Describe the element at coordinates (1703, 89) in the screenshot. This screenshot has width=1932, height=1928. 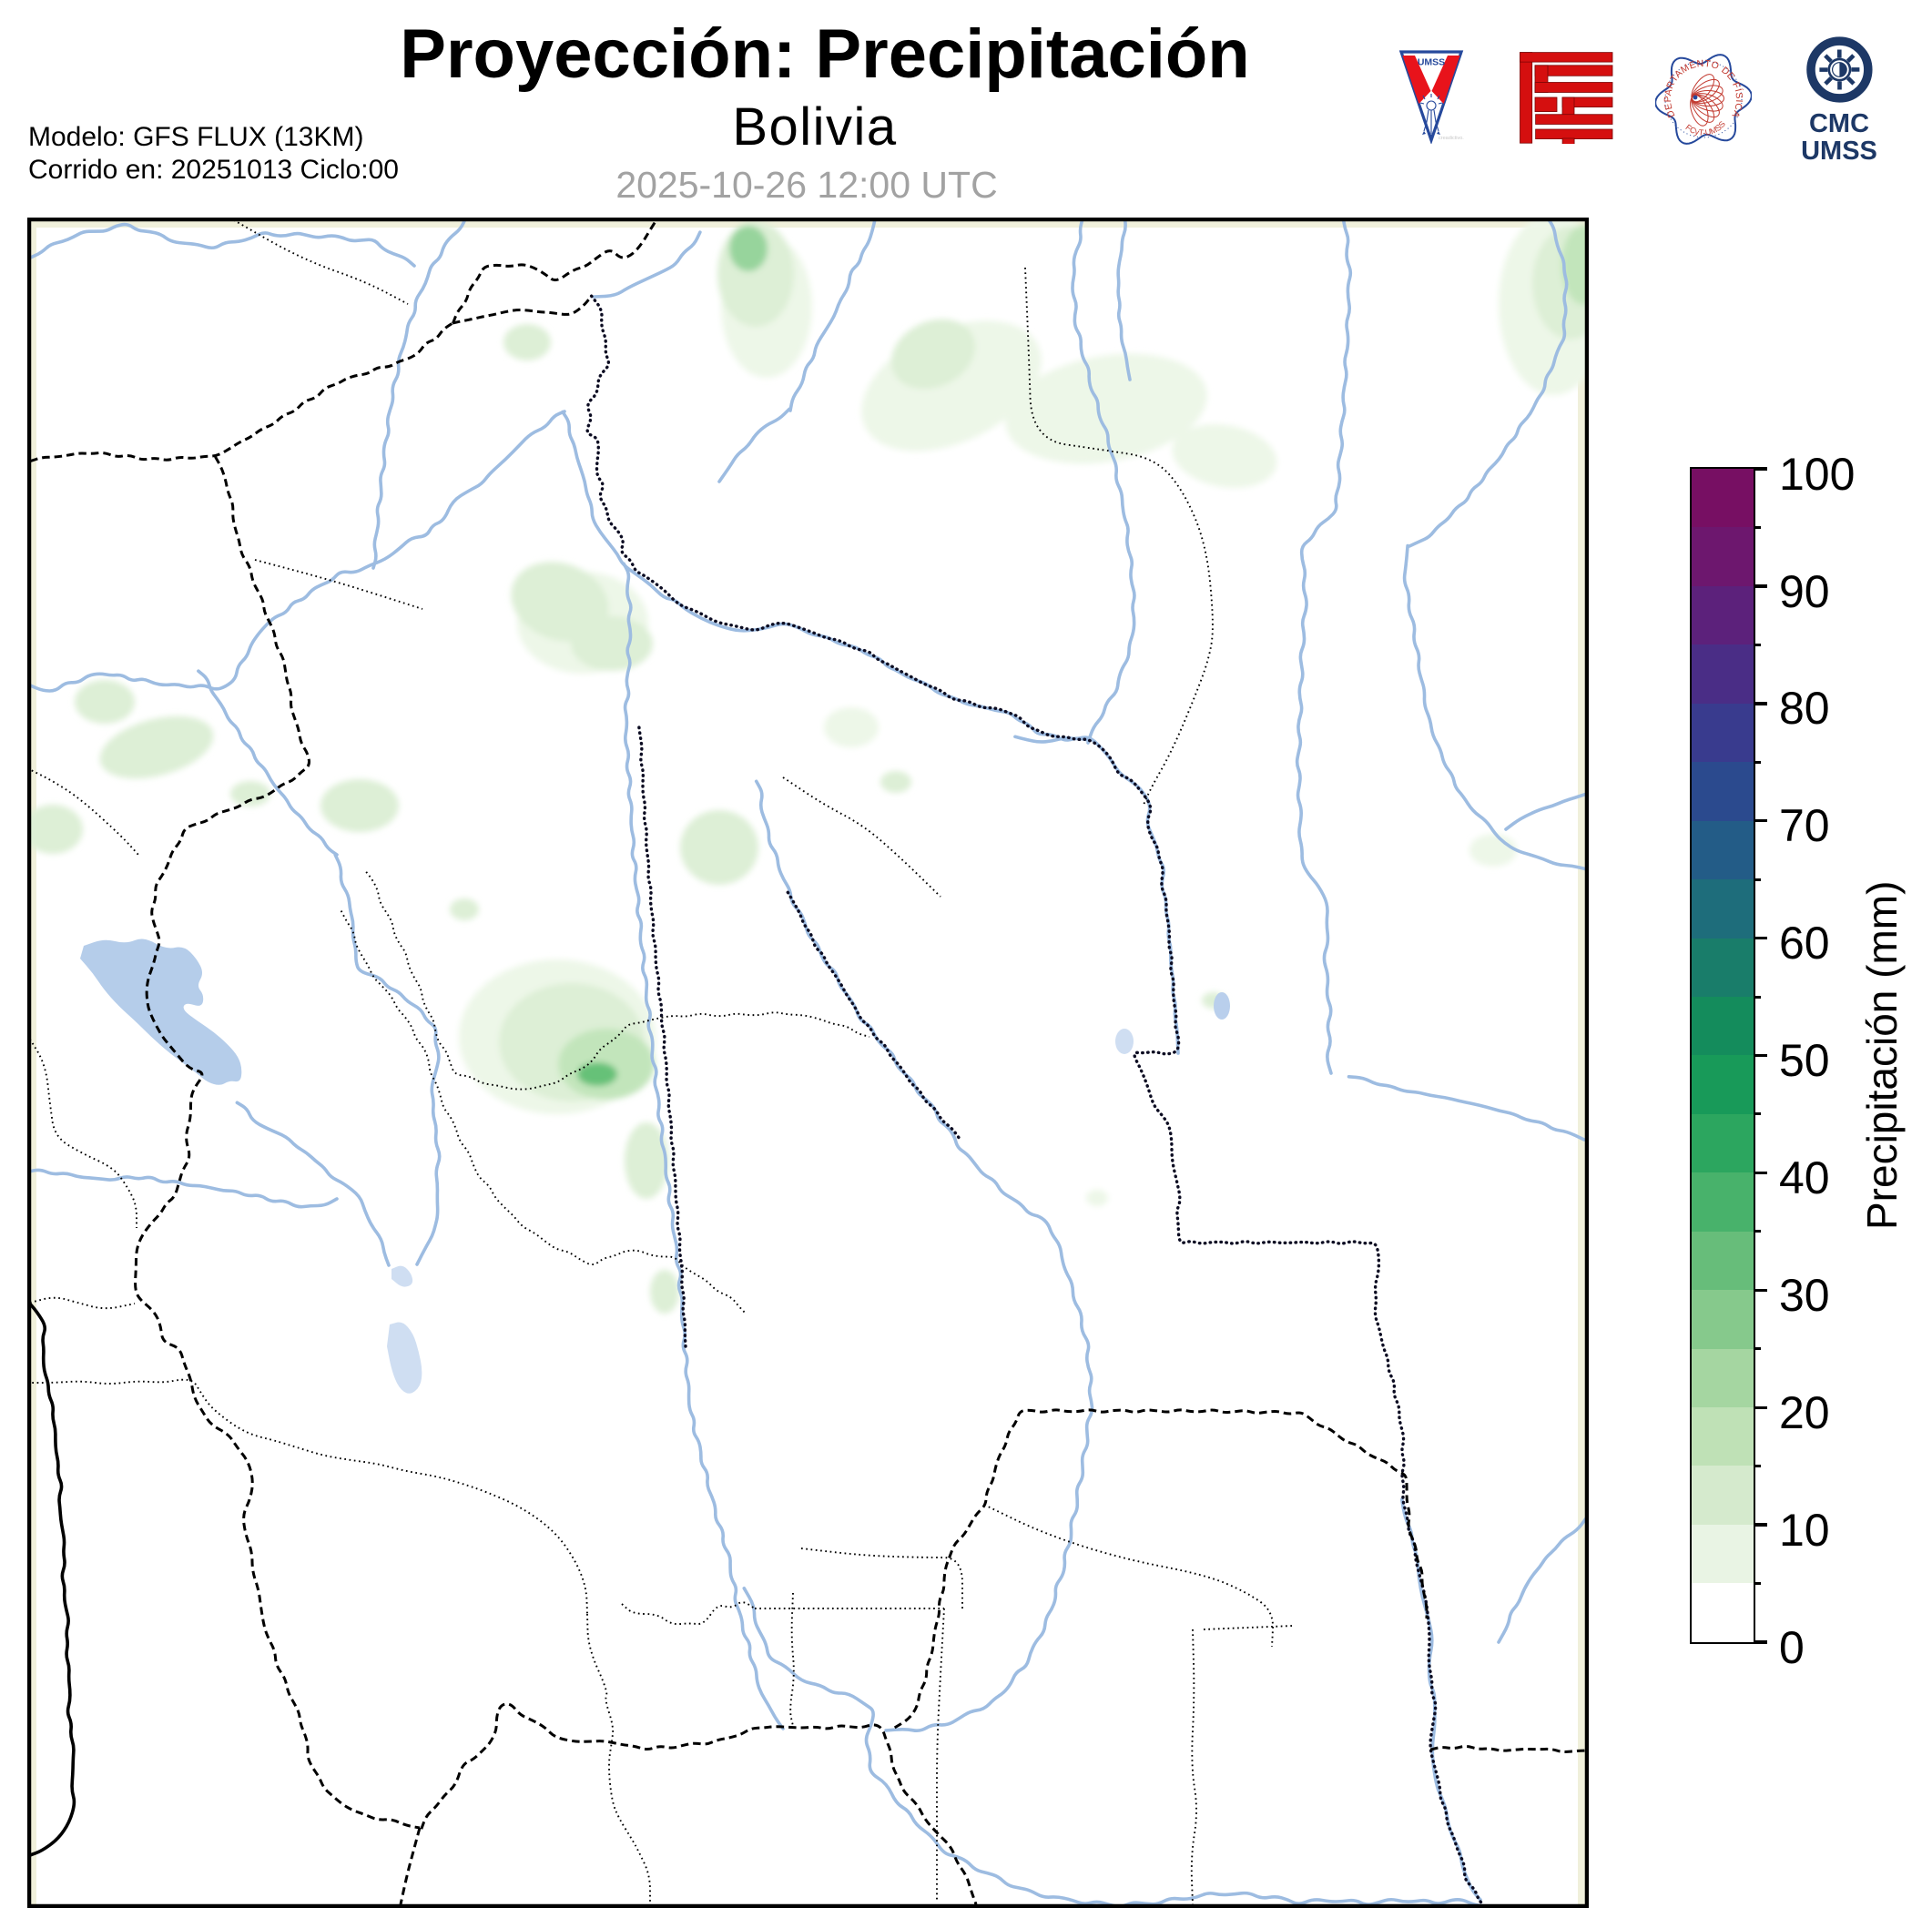
I see `svg-text: DEPARTAMENTO DE FÍSICA` at that location.